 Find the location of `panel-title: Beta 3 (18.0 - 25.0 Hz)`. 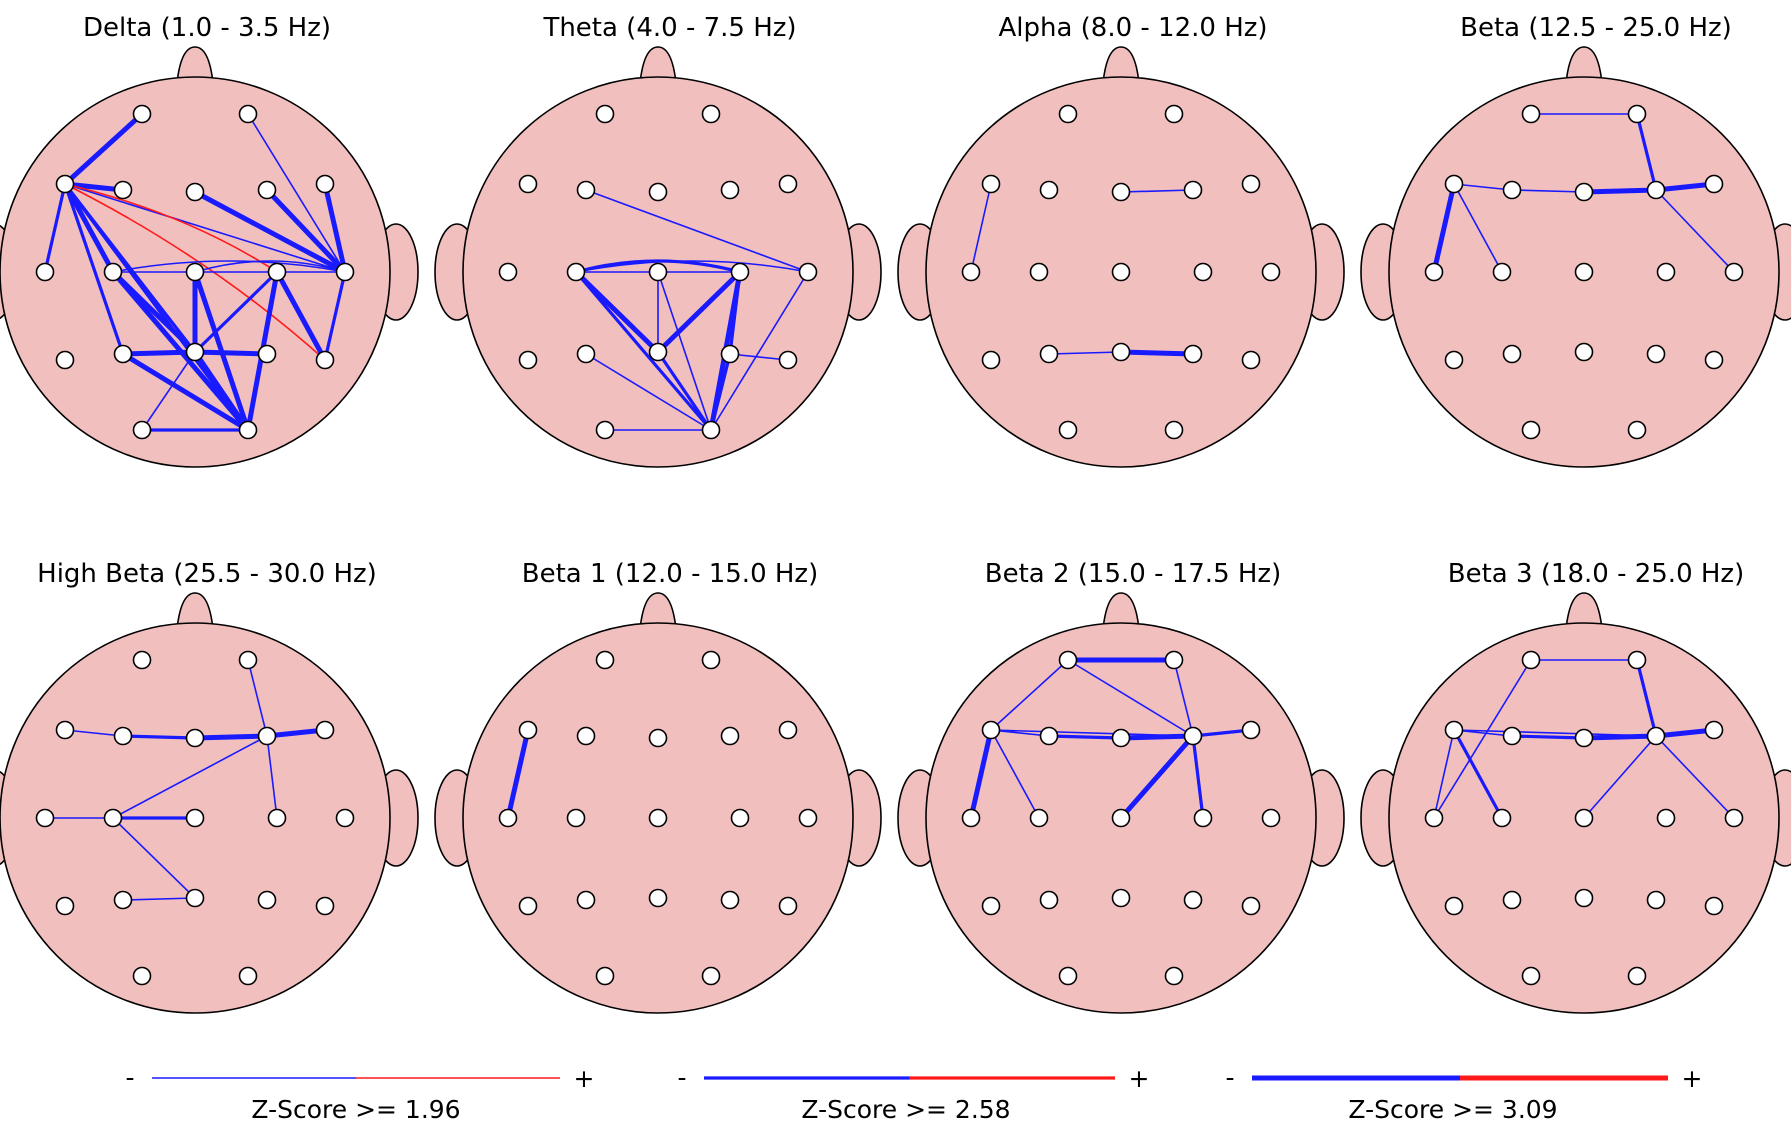

panel-title: Beta 3 (18.0 - 25.0 Hz) is located at coordinates (1596, 574).